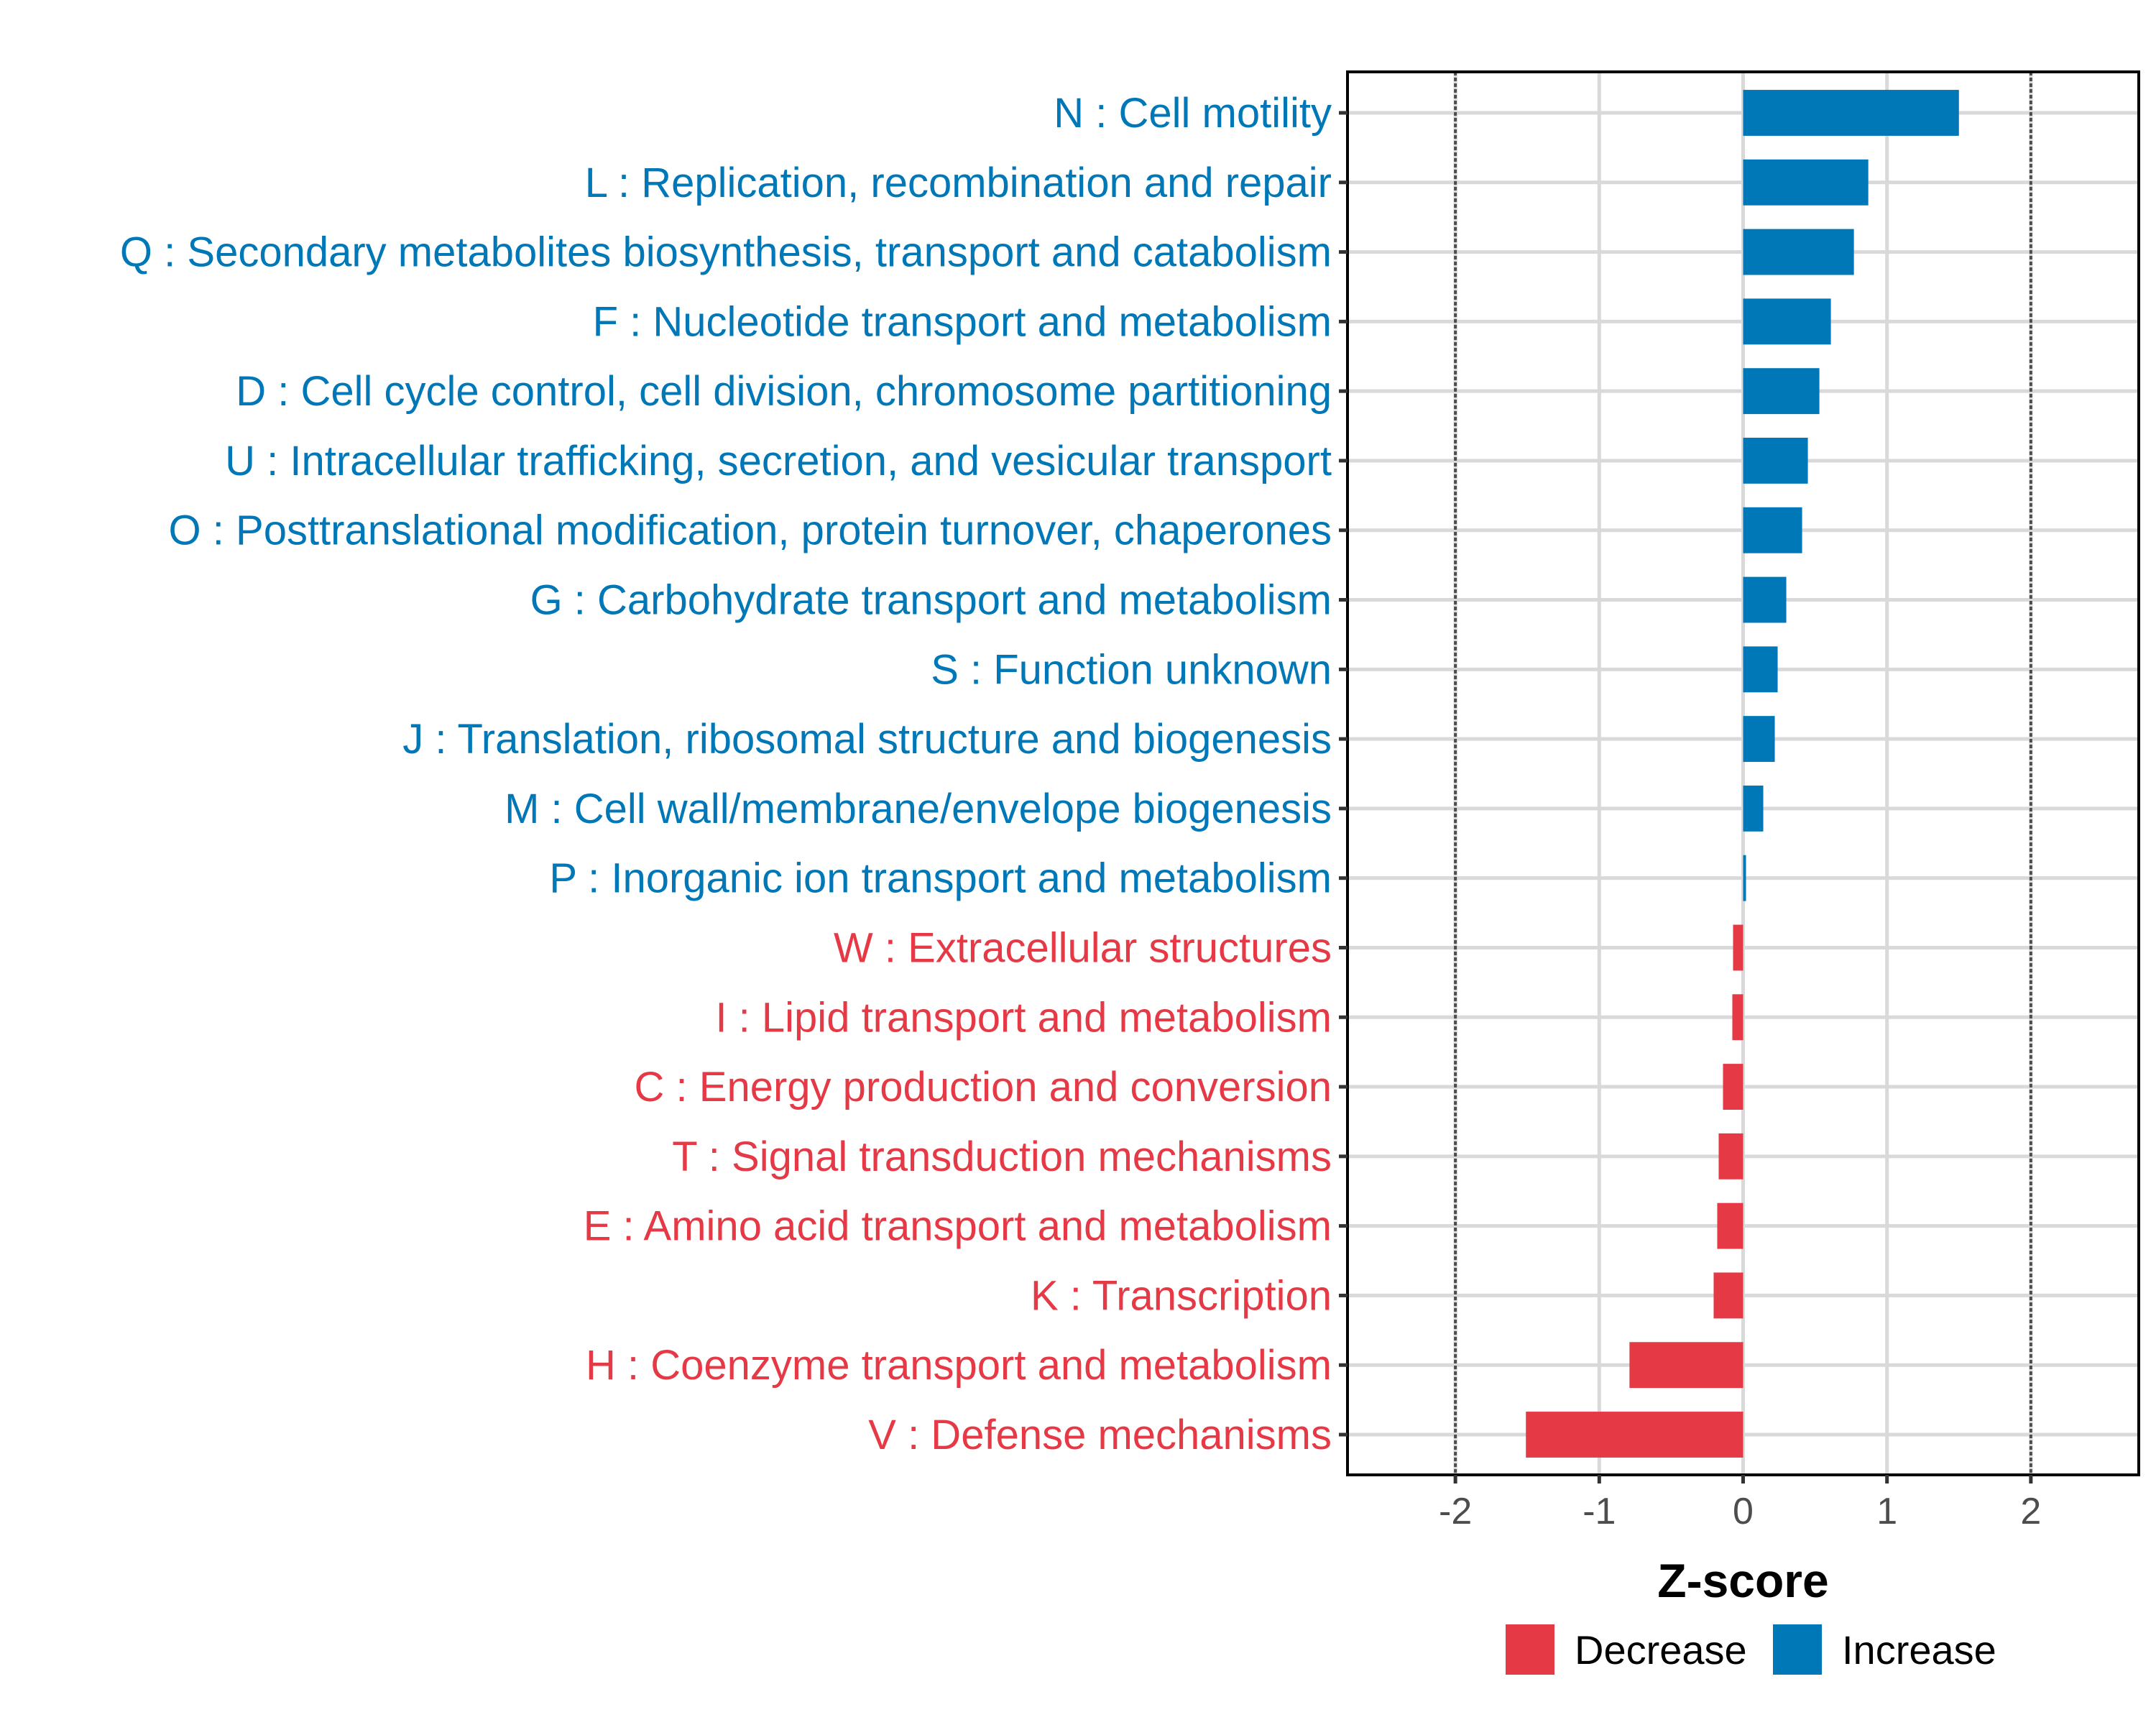 Image resolution: width=2156 pixels, height=1725 pixels. What do you see at coordinates (959, 1365) in the screenshot?
I see `category-label: H : Coenzyme transport and metabolism` at bounding box center [959, 1365].